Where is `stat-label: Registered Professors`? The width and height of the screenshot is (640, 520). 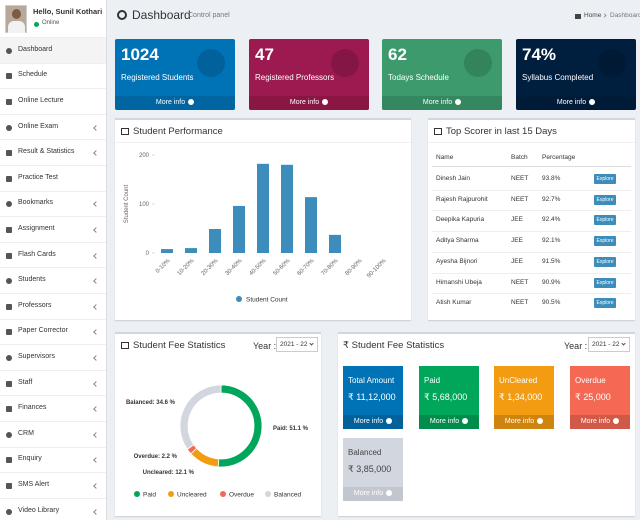 stat-label: Registered Professors is located at coordinates (295, 77).